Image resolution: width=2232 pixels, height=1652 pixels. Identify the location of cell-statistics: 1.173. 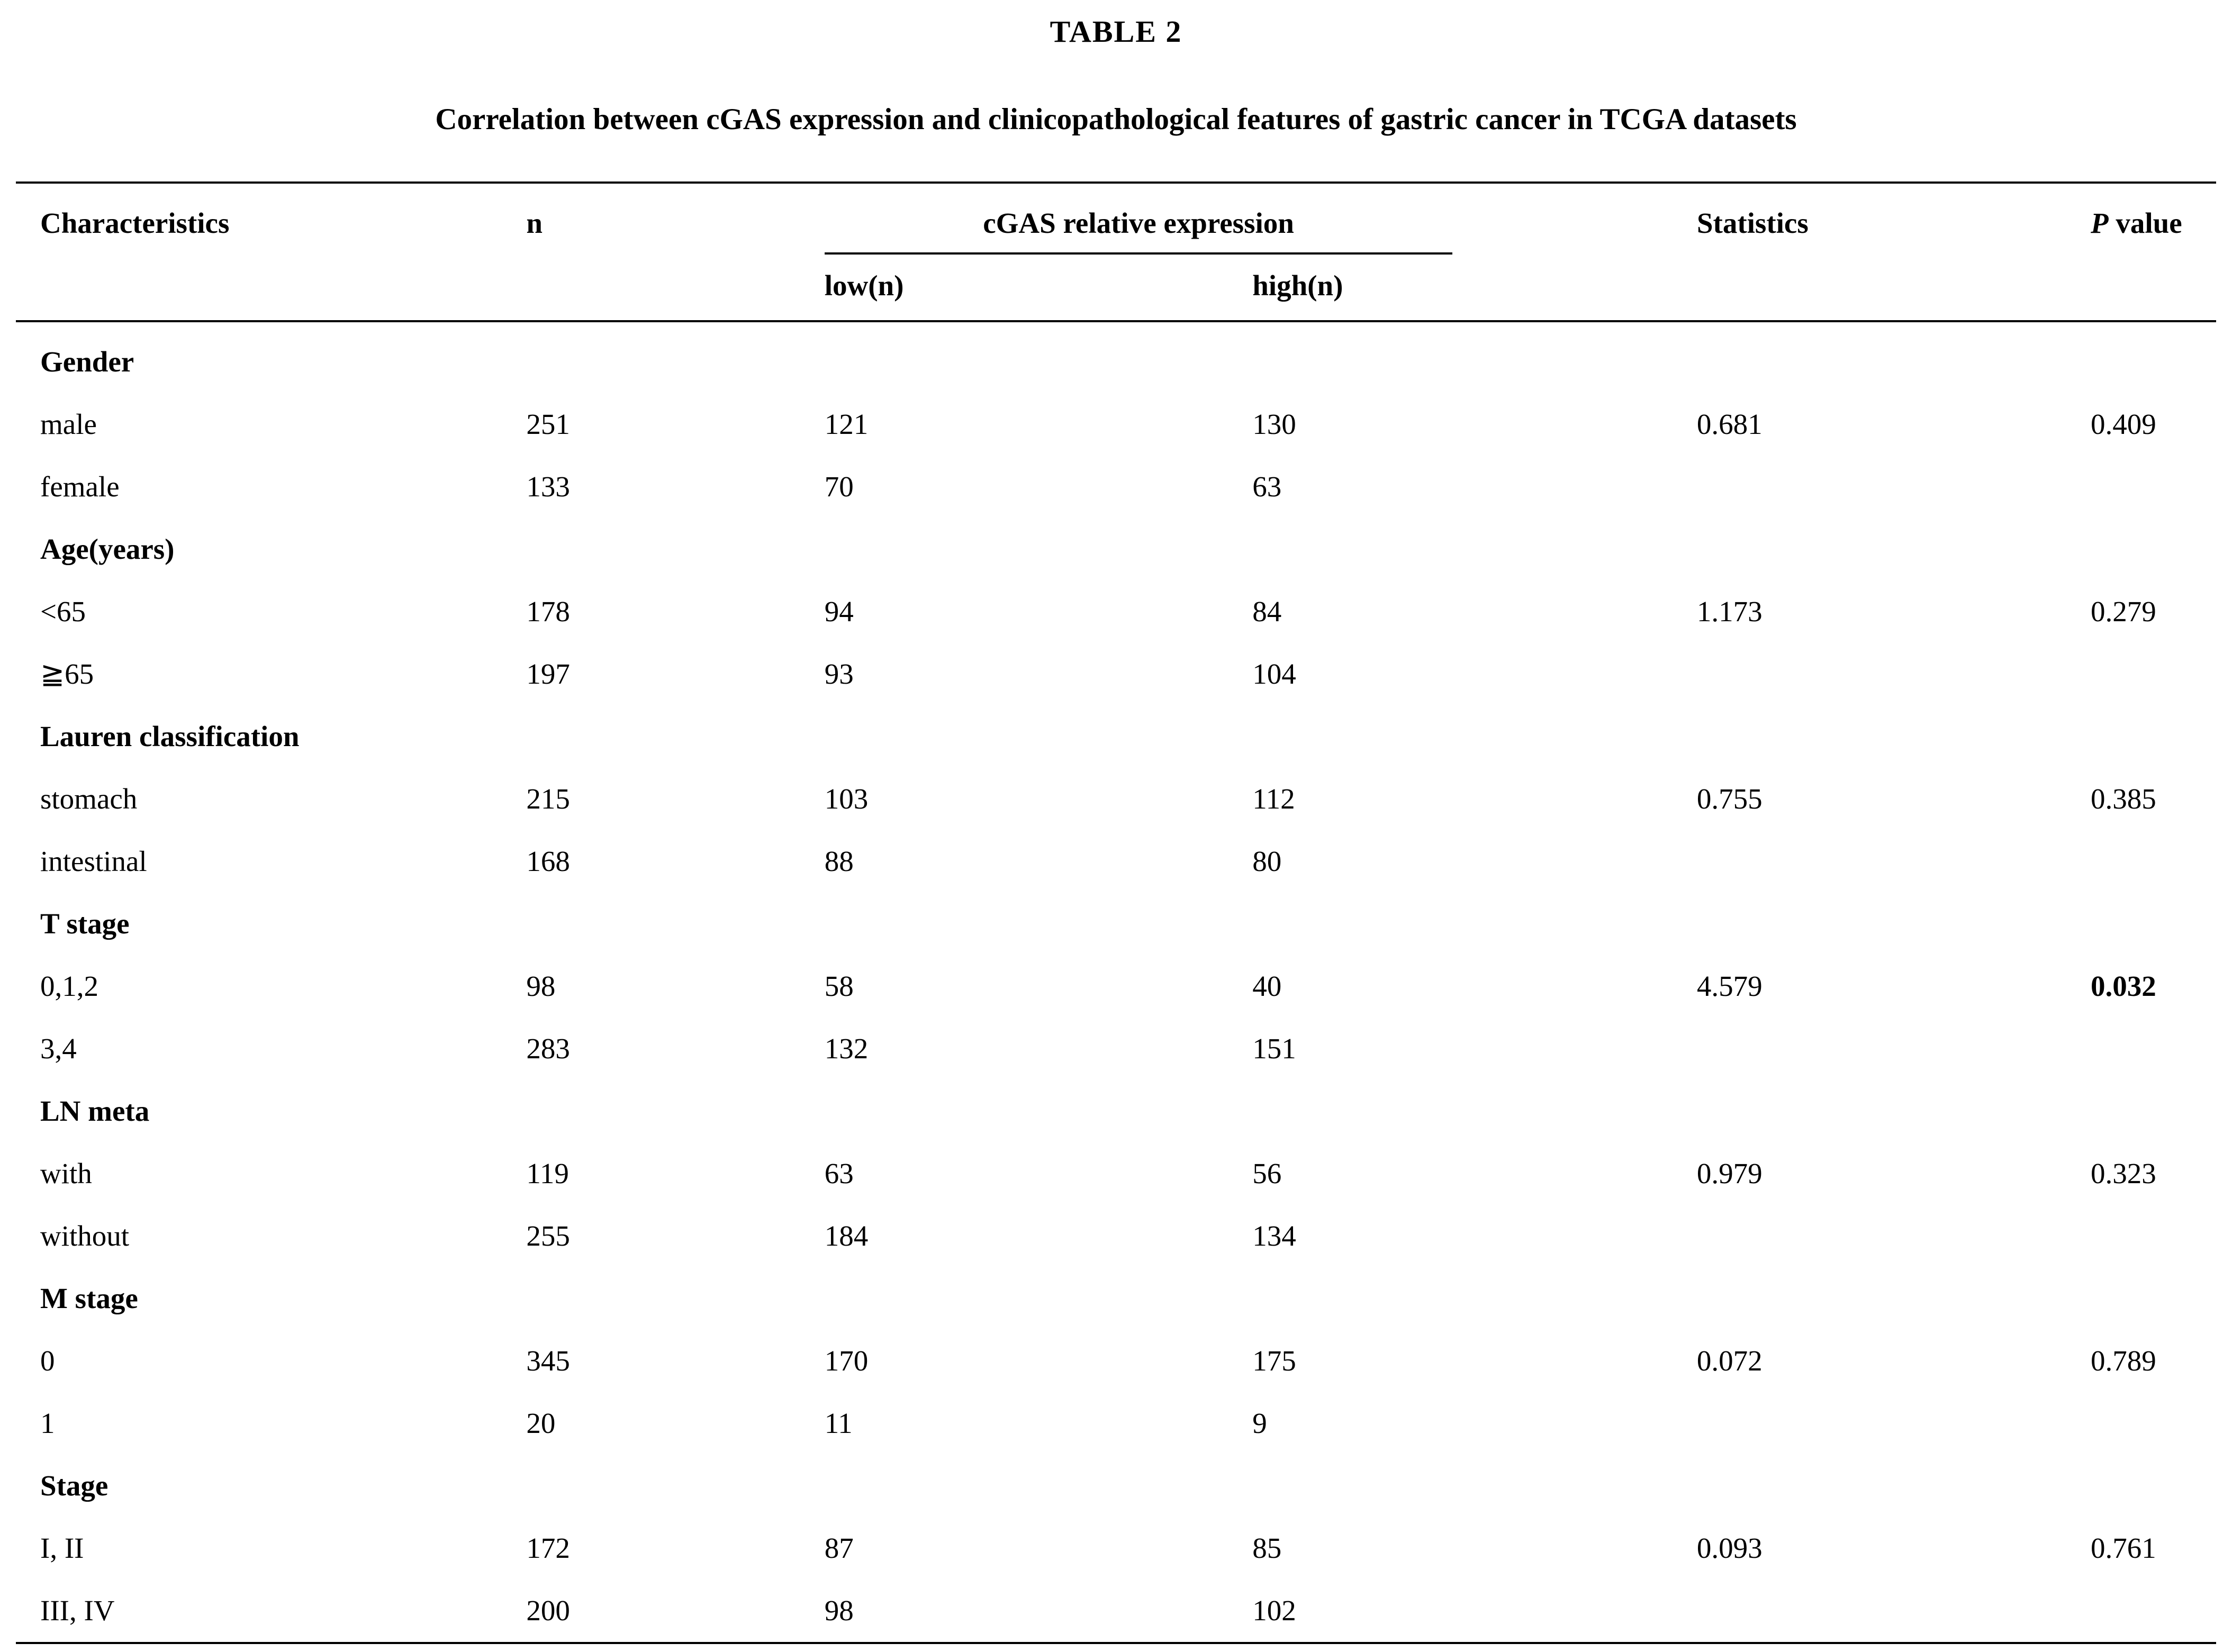
(1729, 611).